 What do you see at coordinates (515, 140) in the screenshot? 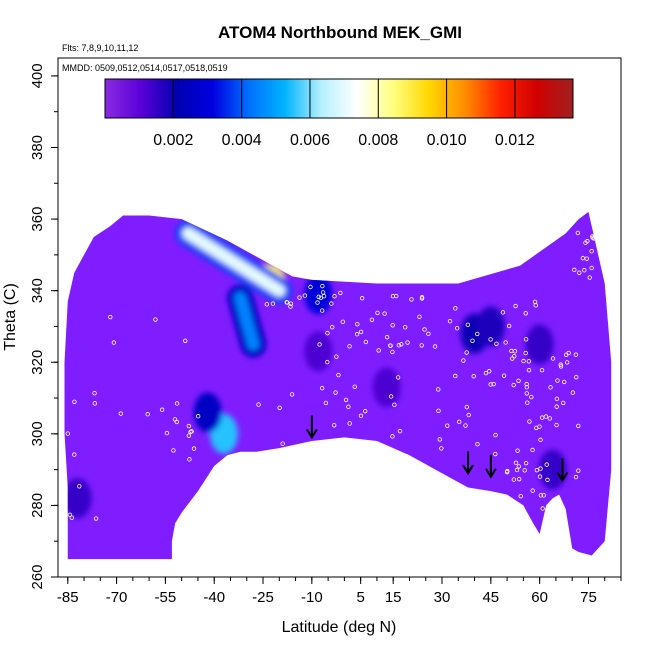
I see `colorbar-tick-label: 0.012` at bounding box center [515, 140].